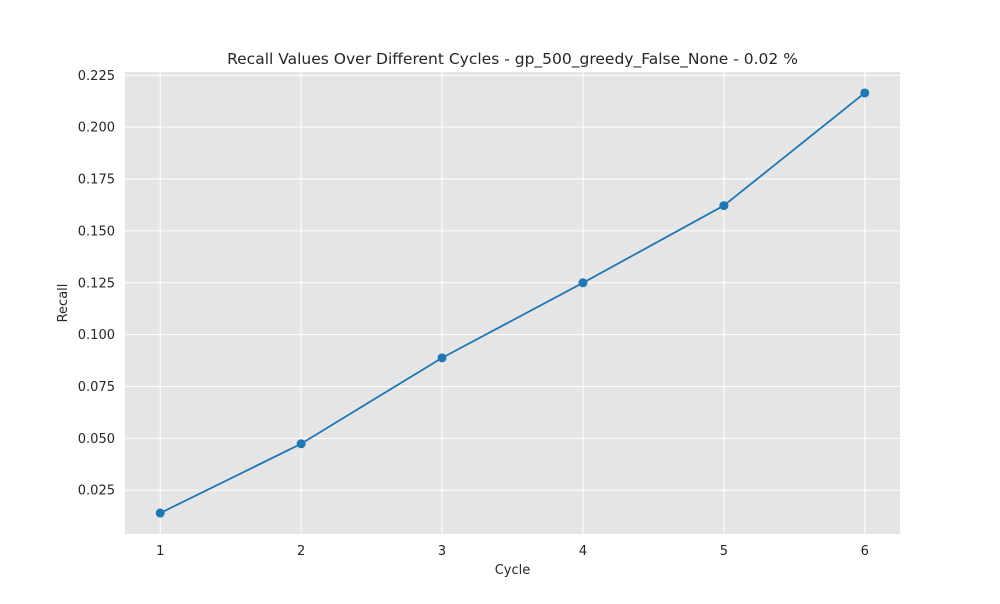 This screenshot has width=1000, height=604. What do you see at coordinates (160, 551) in the screenshot?
I see `x-tick-label: 1` at bounding box center [160, 551].